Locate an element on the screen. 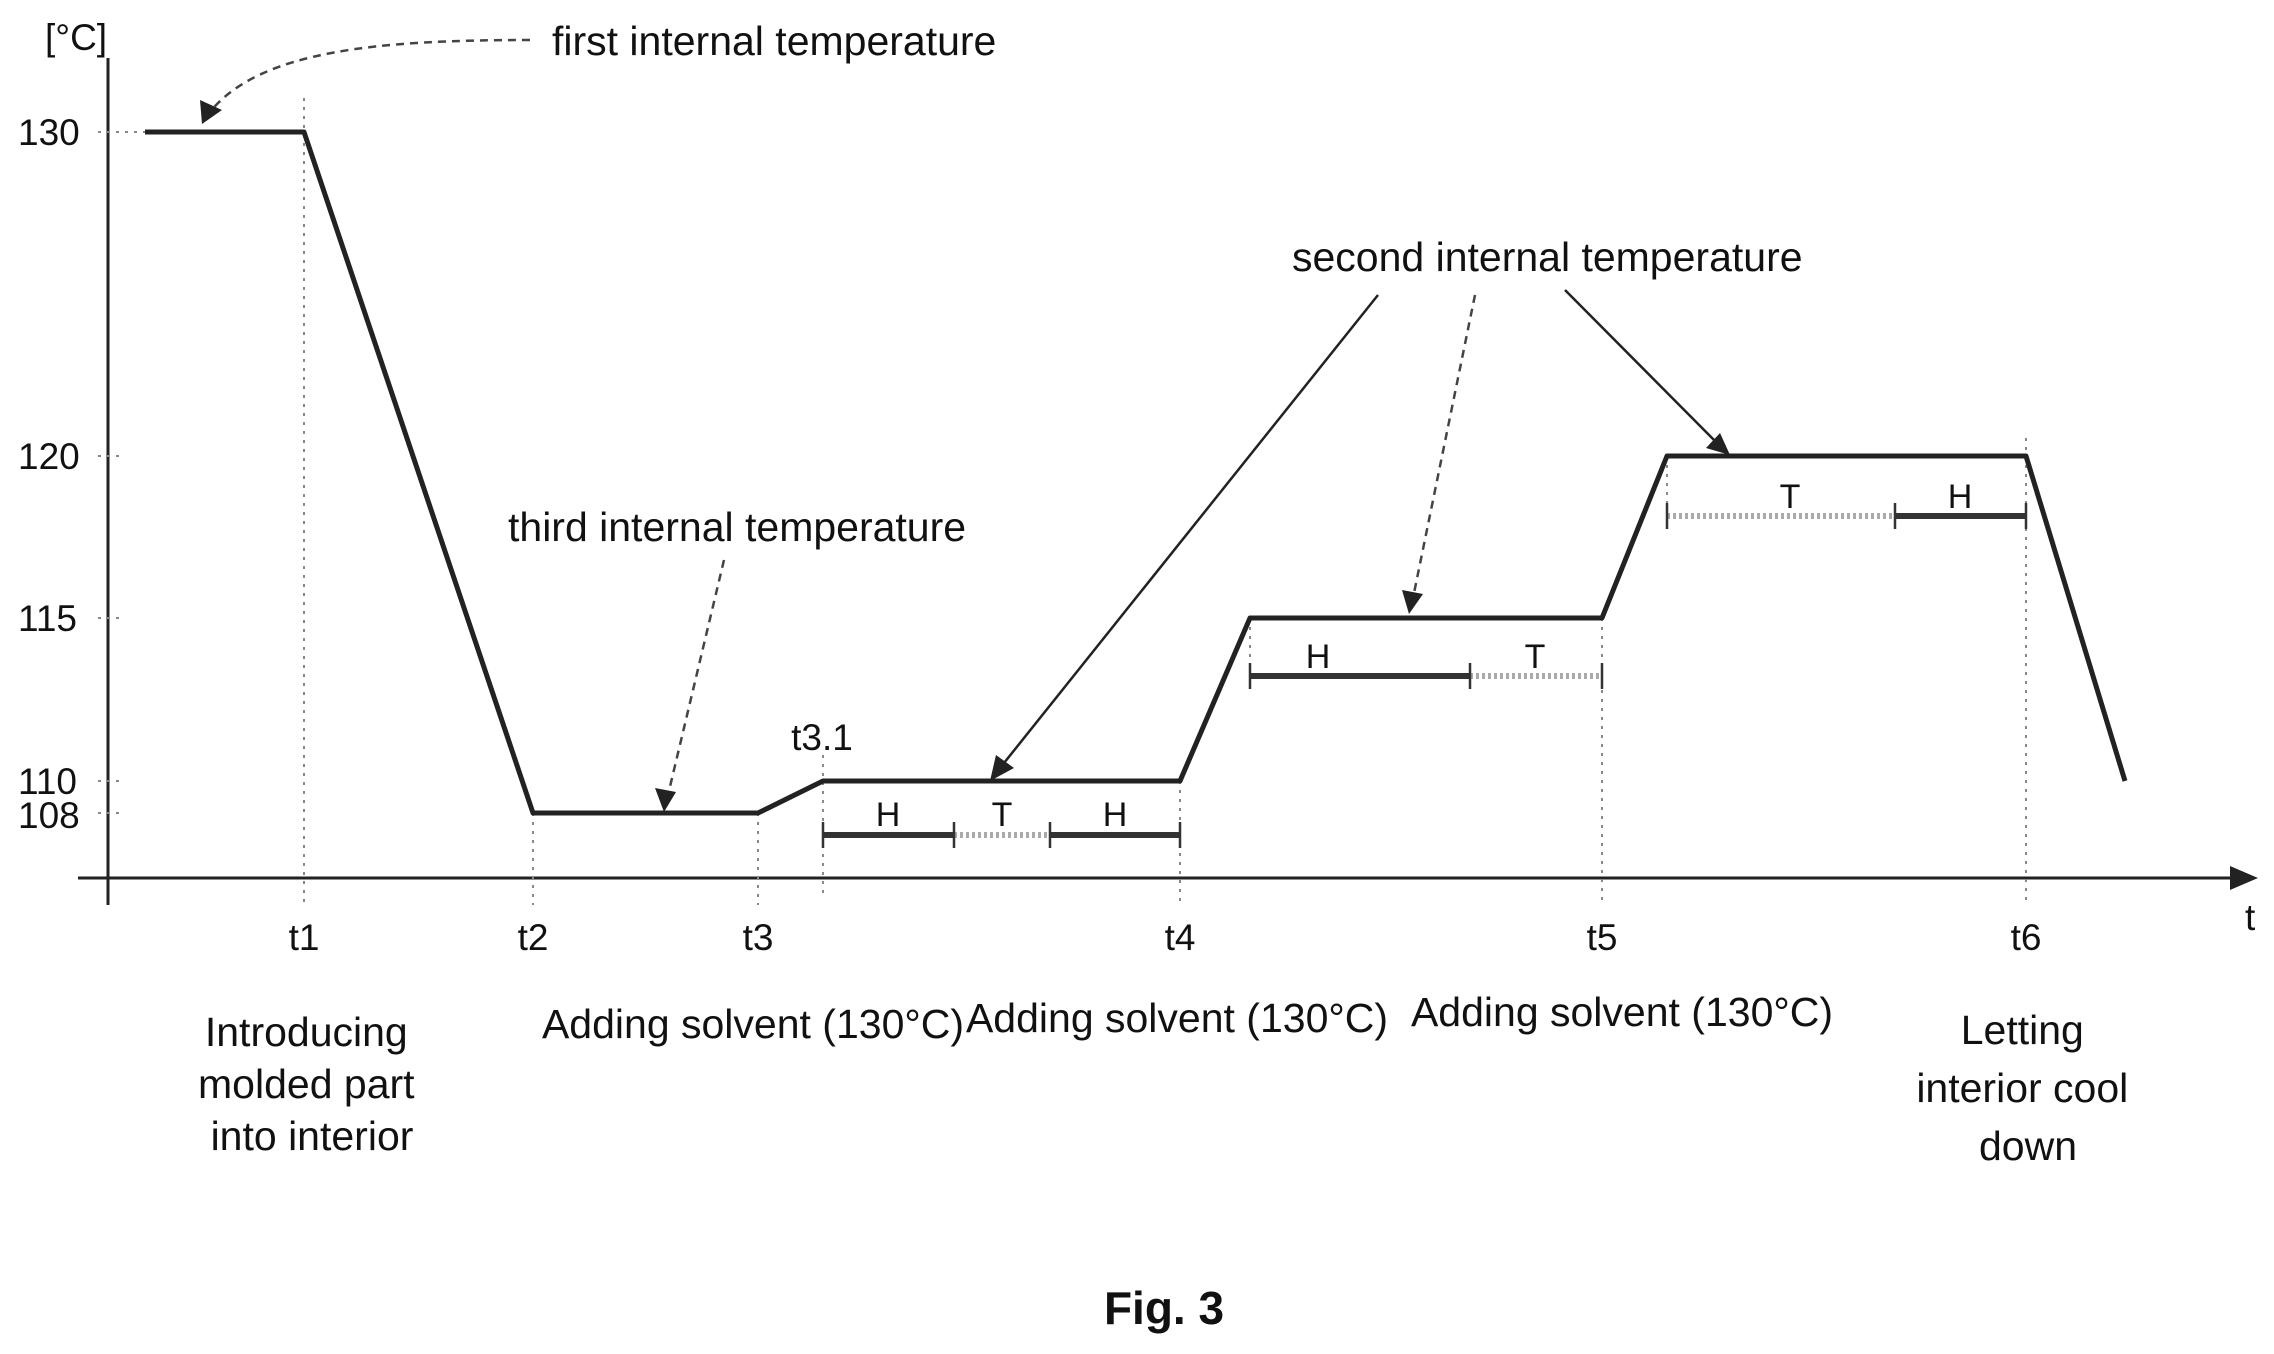  y-tick-115: 115 is located at coordinates (47, 618).